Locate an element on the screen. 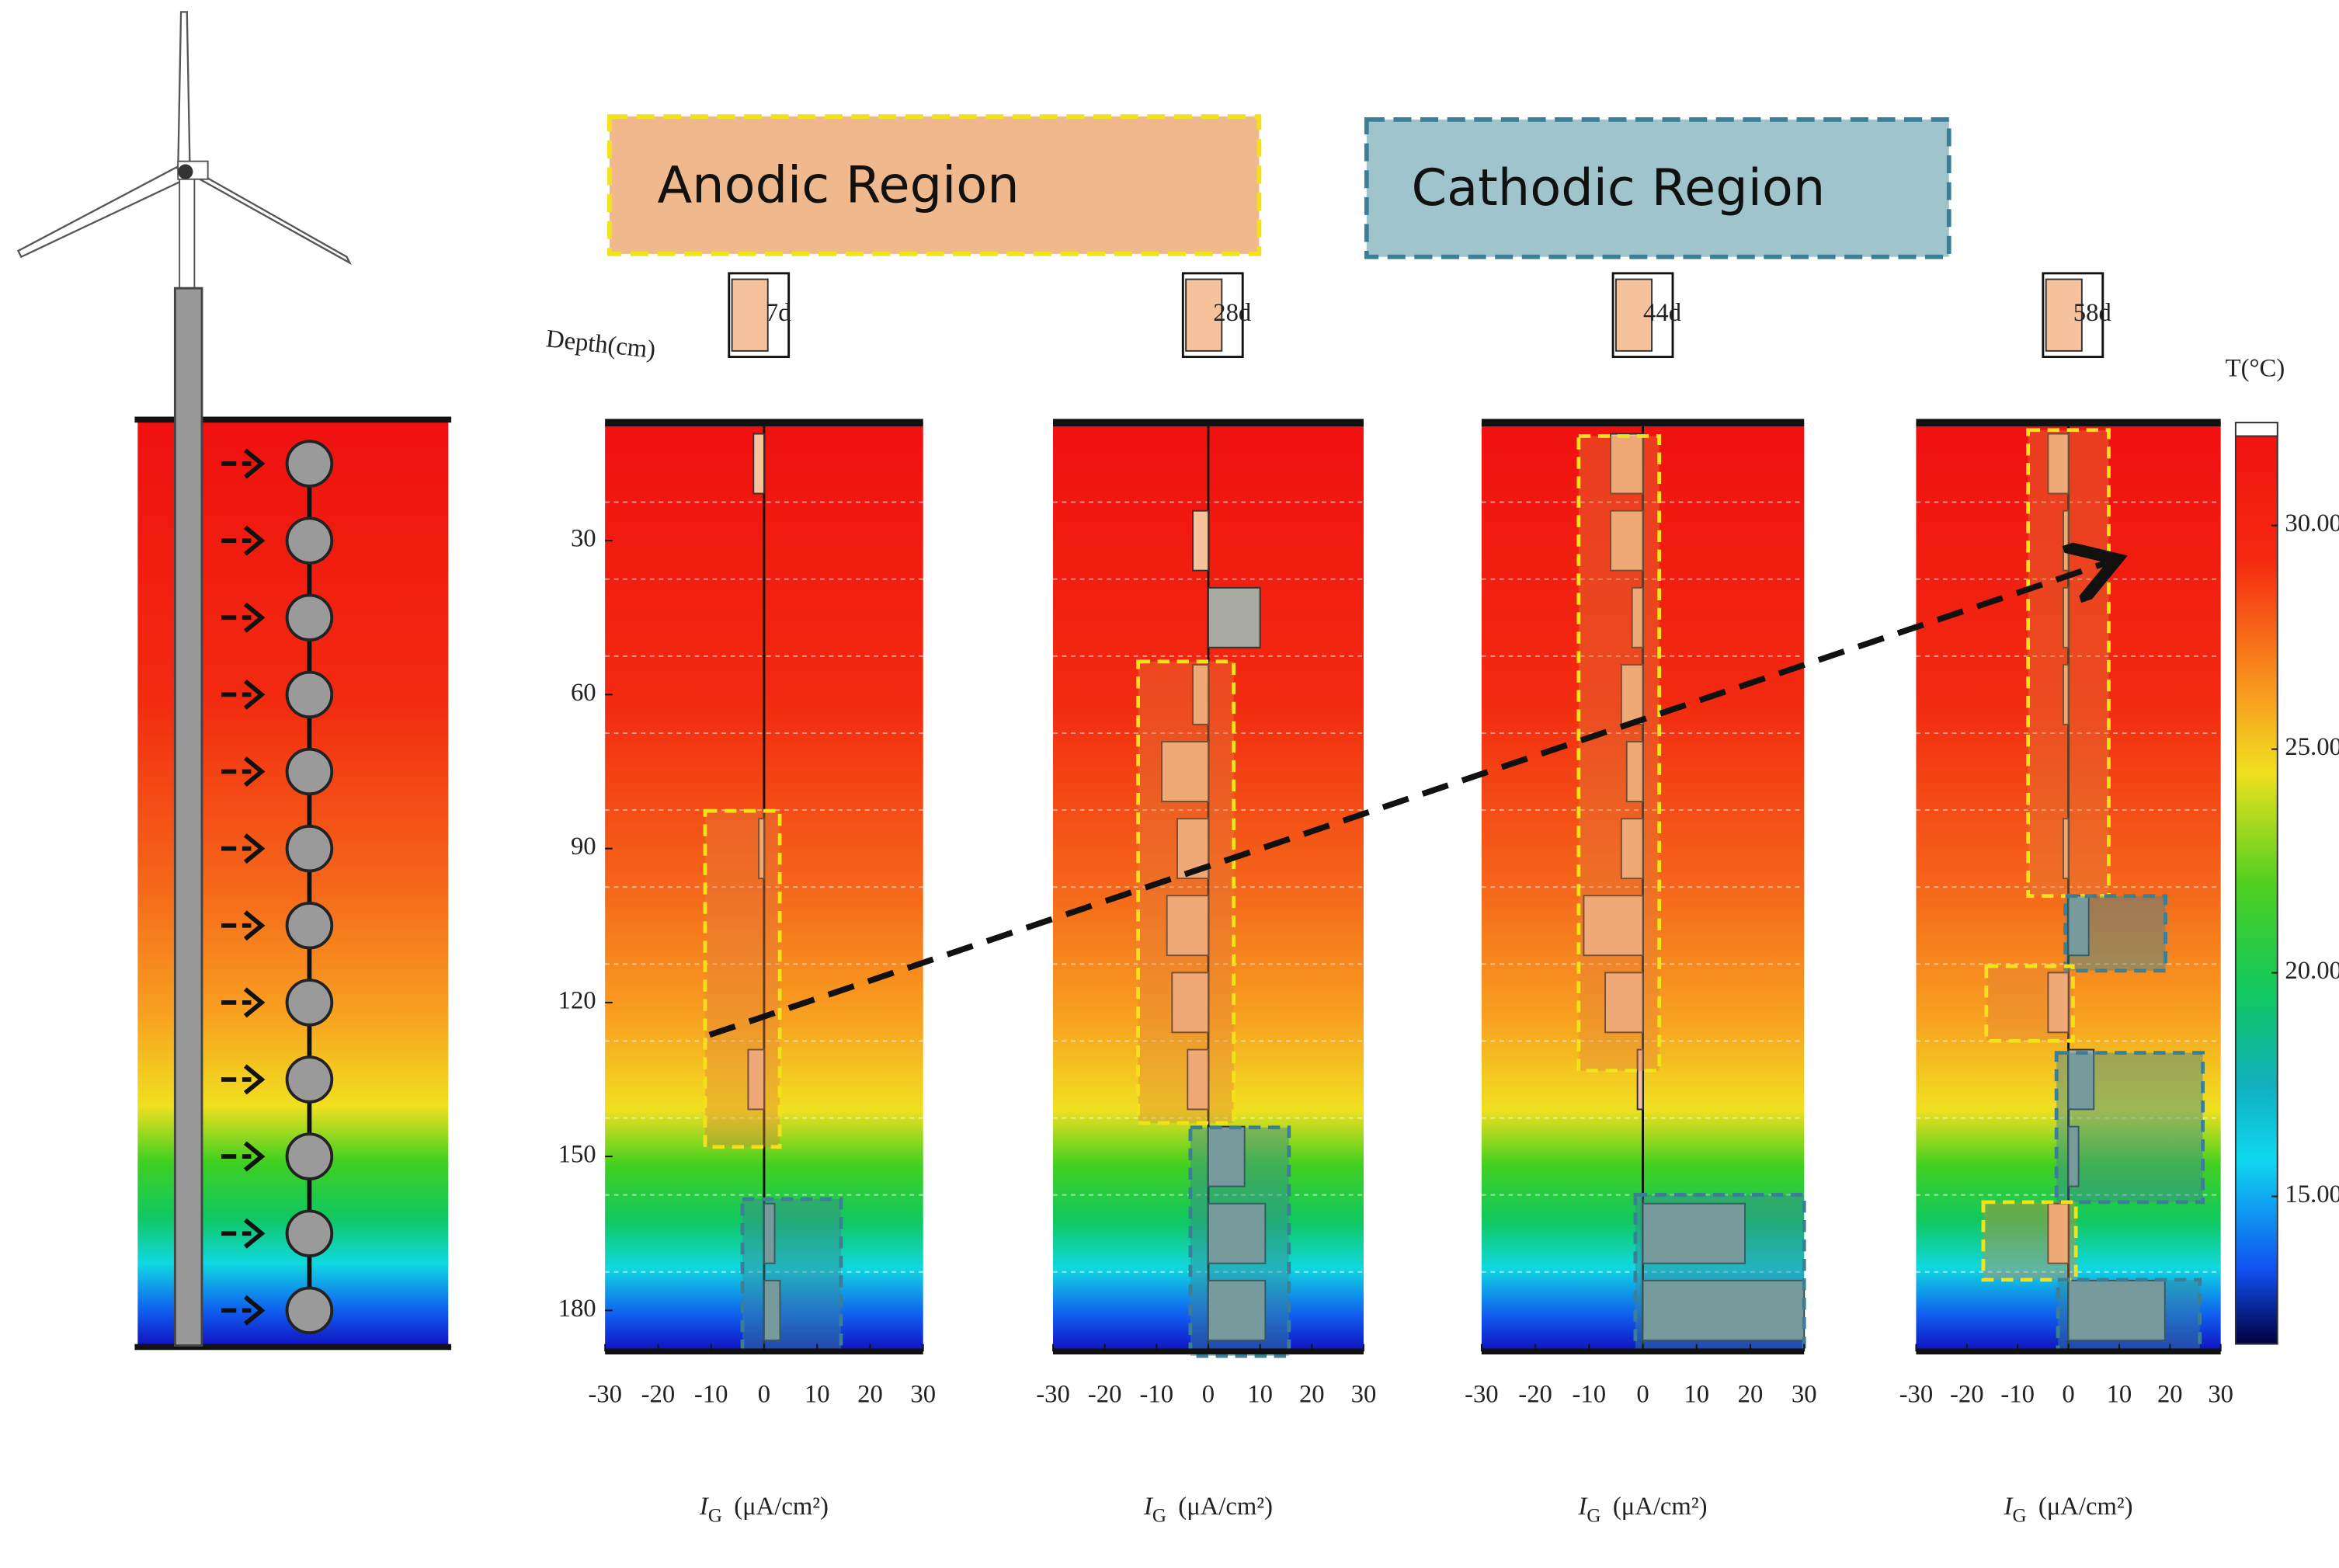 This screenshot has height=1568, width=2339. y-tick-label: 120 is located at coordinates (577, 1000).